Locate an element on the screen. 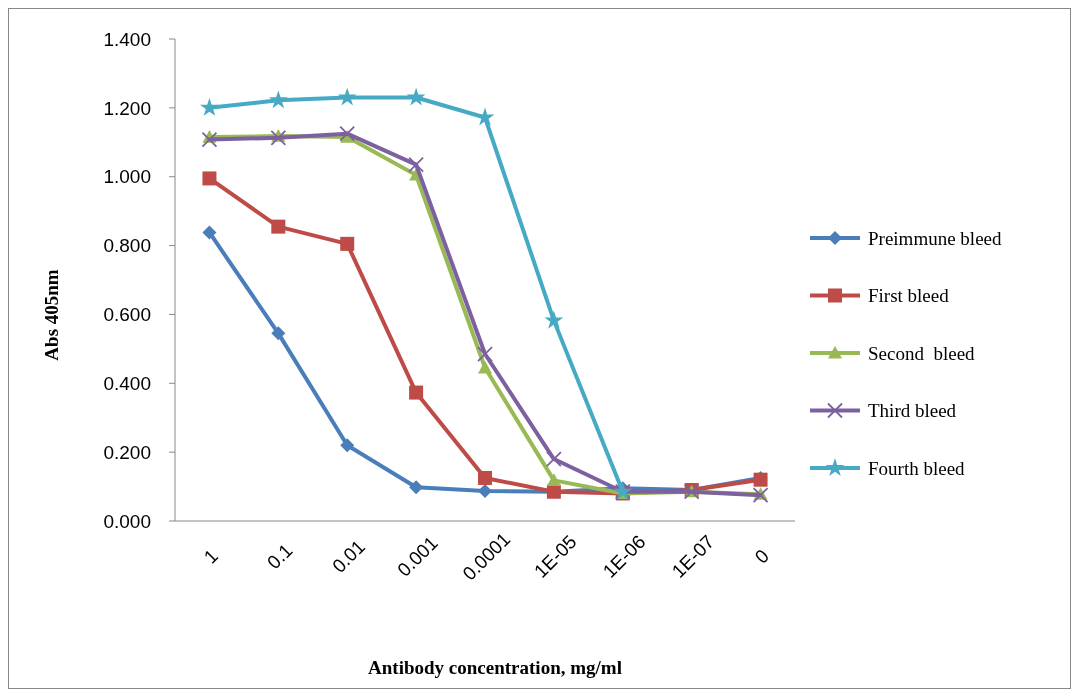 The height and width of the screenshot is (698, 1080). y-tick-label: 0.600 is located at coordinates (127, 315).